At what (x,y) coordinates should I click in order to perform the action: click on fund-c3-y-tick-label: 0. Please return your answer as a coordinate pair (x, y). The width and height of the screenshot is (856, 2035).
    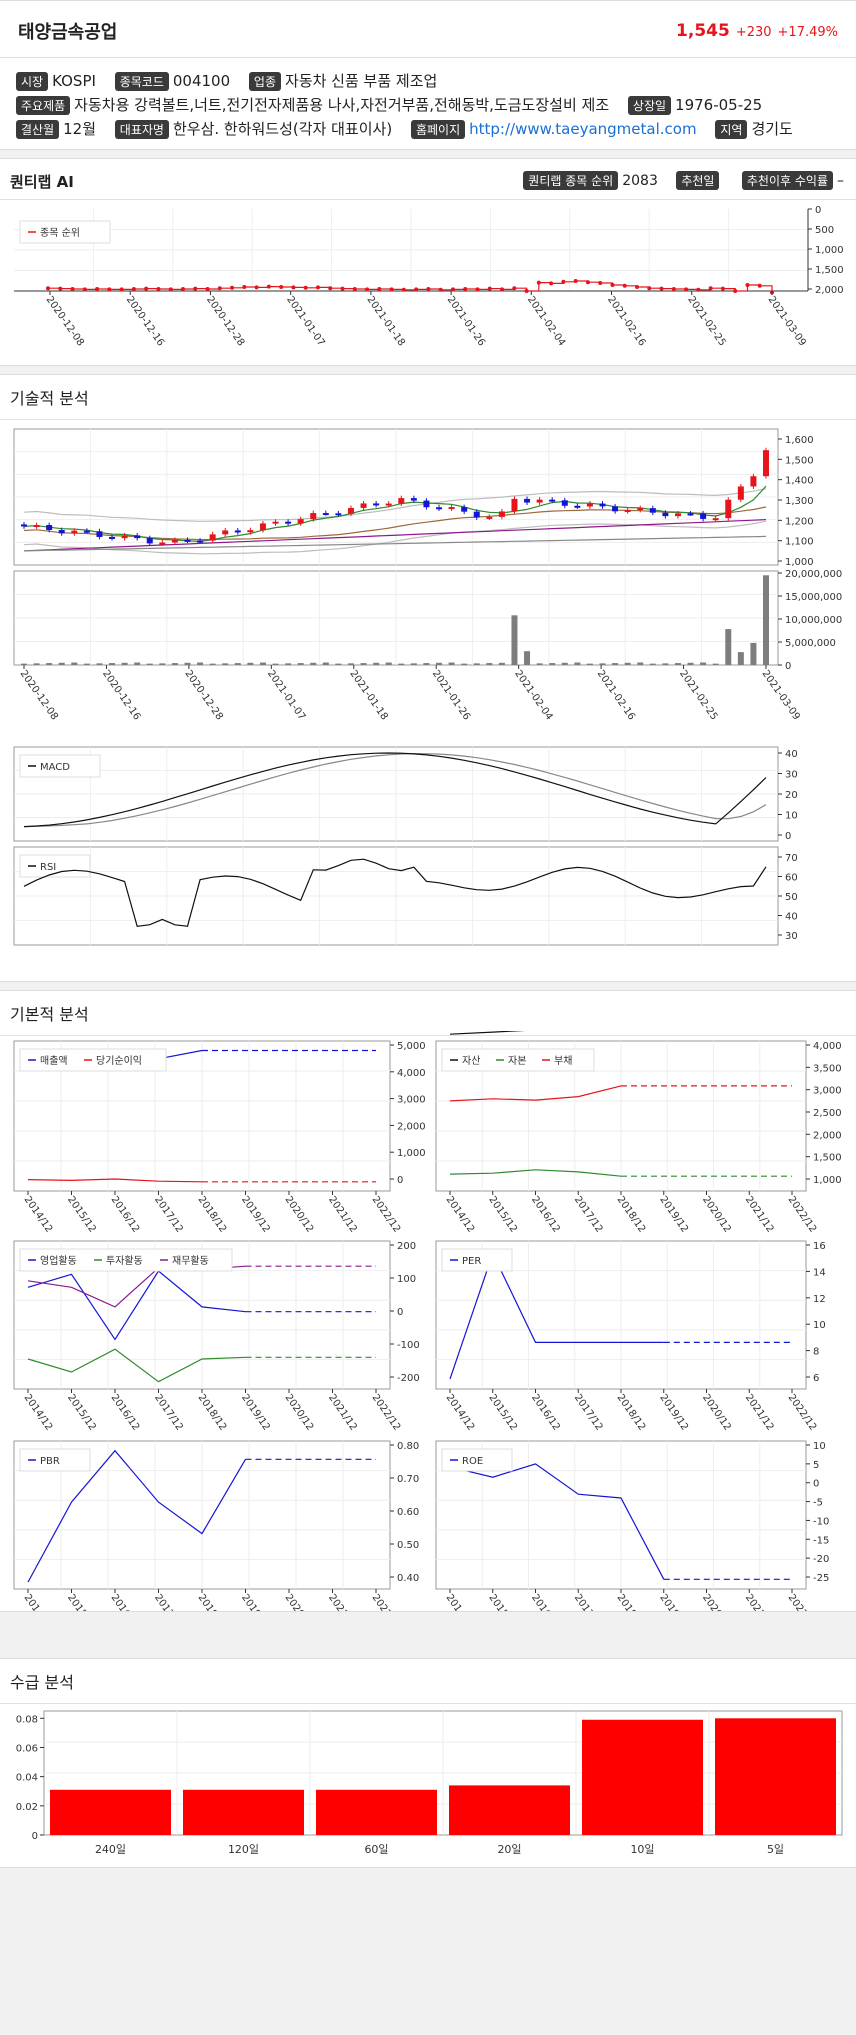
    Looking at the image, I should click on (400, 1312).